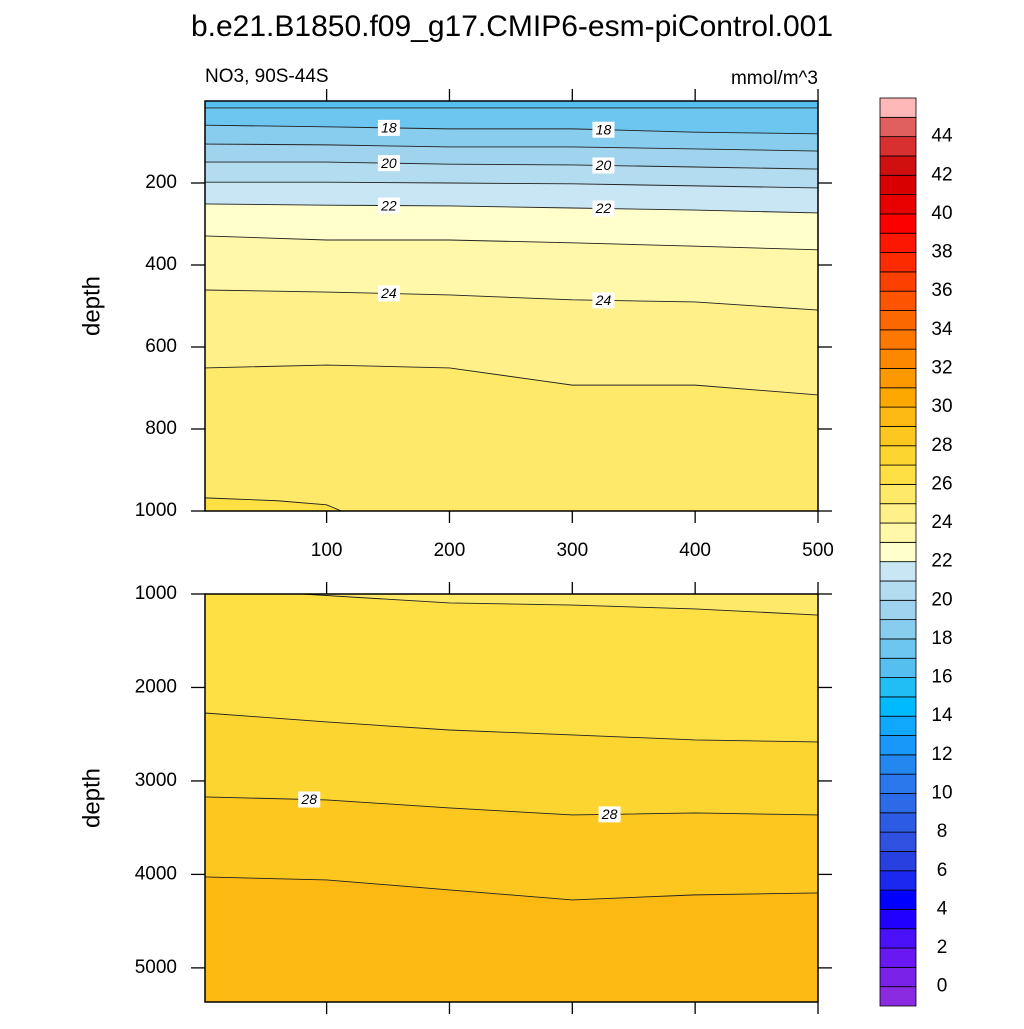 The height and width of the screenshot is (1029, 1024). What do you see at coordinates (91, 306) in the screenshot?
I see `y-axis-label: depth` at bounding box center [91, 306].